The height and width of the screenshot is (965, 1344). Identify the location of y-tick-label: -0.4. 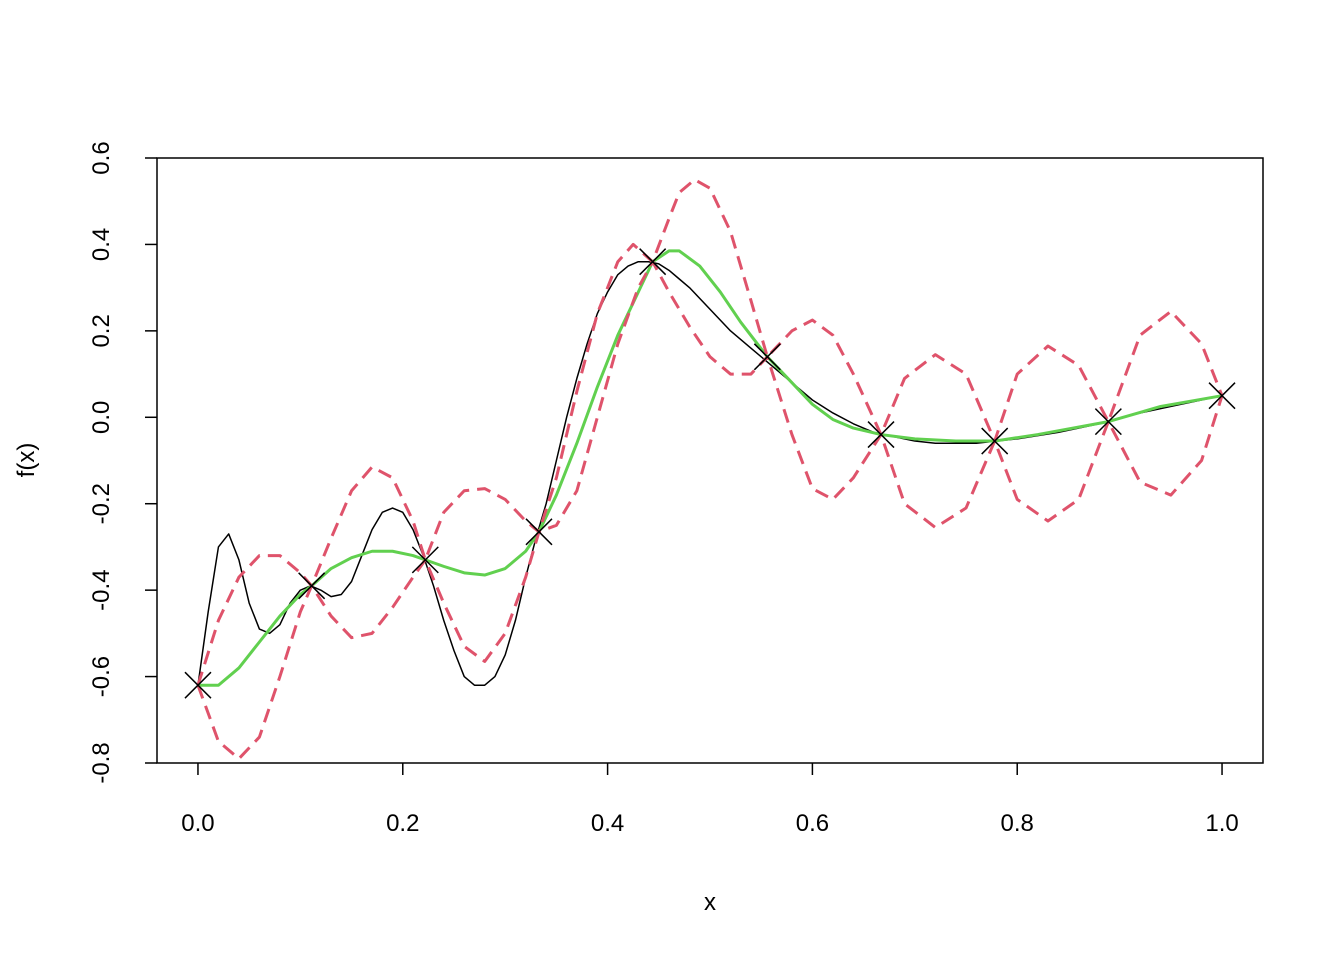
(101, 589).